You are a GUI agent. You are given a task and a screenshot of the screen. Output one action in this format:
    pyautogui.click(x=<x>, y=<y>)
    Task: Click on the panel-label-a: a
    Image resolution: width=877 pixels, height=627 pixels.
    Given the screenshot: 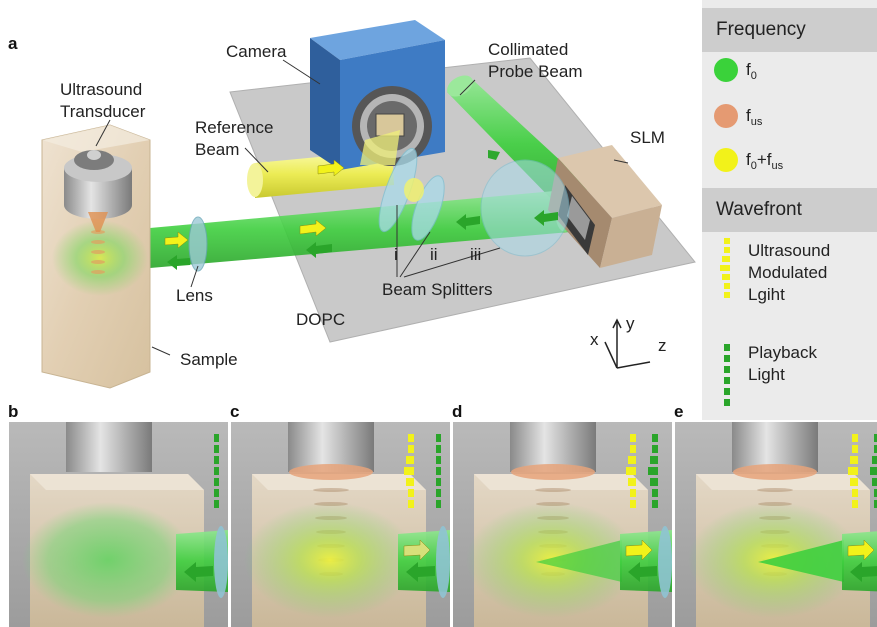 What is the action you would take?
    pyautogui.click(x=13, y=43)
    